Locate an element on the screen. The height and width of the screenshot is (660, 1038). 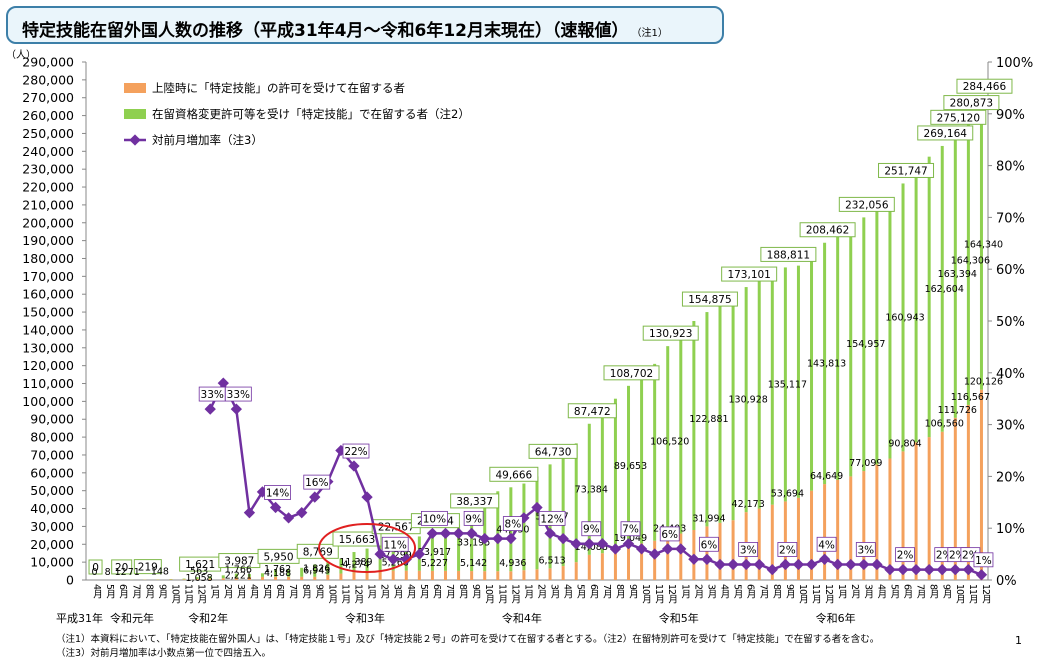
y2-tick-label: 80% is located at coordinates (1010, 167).